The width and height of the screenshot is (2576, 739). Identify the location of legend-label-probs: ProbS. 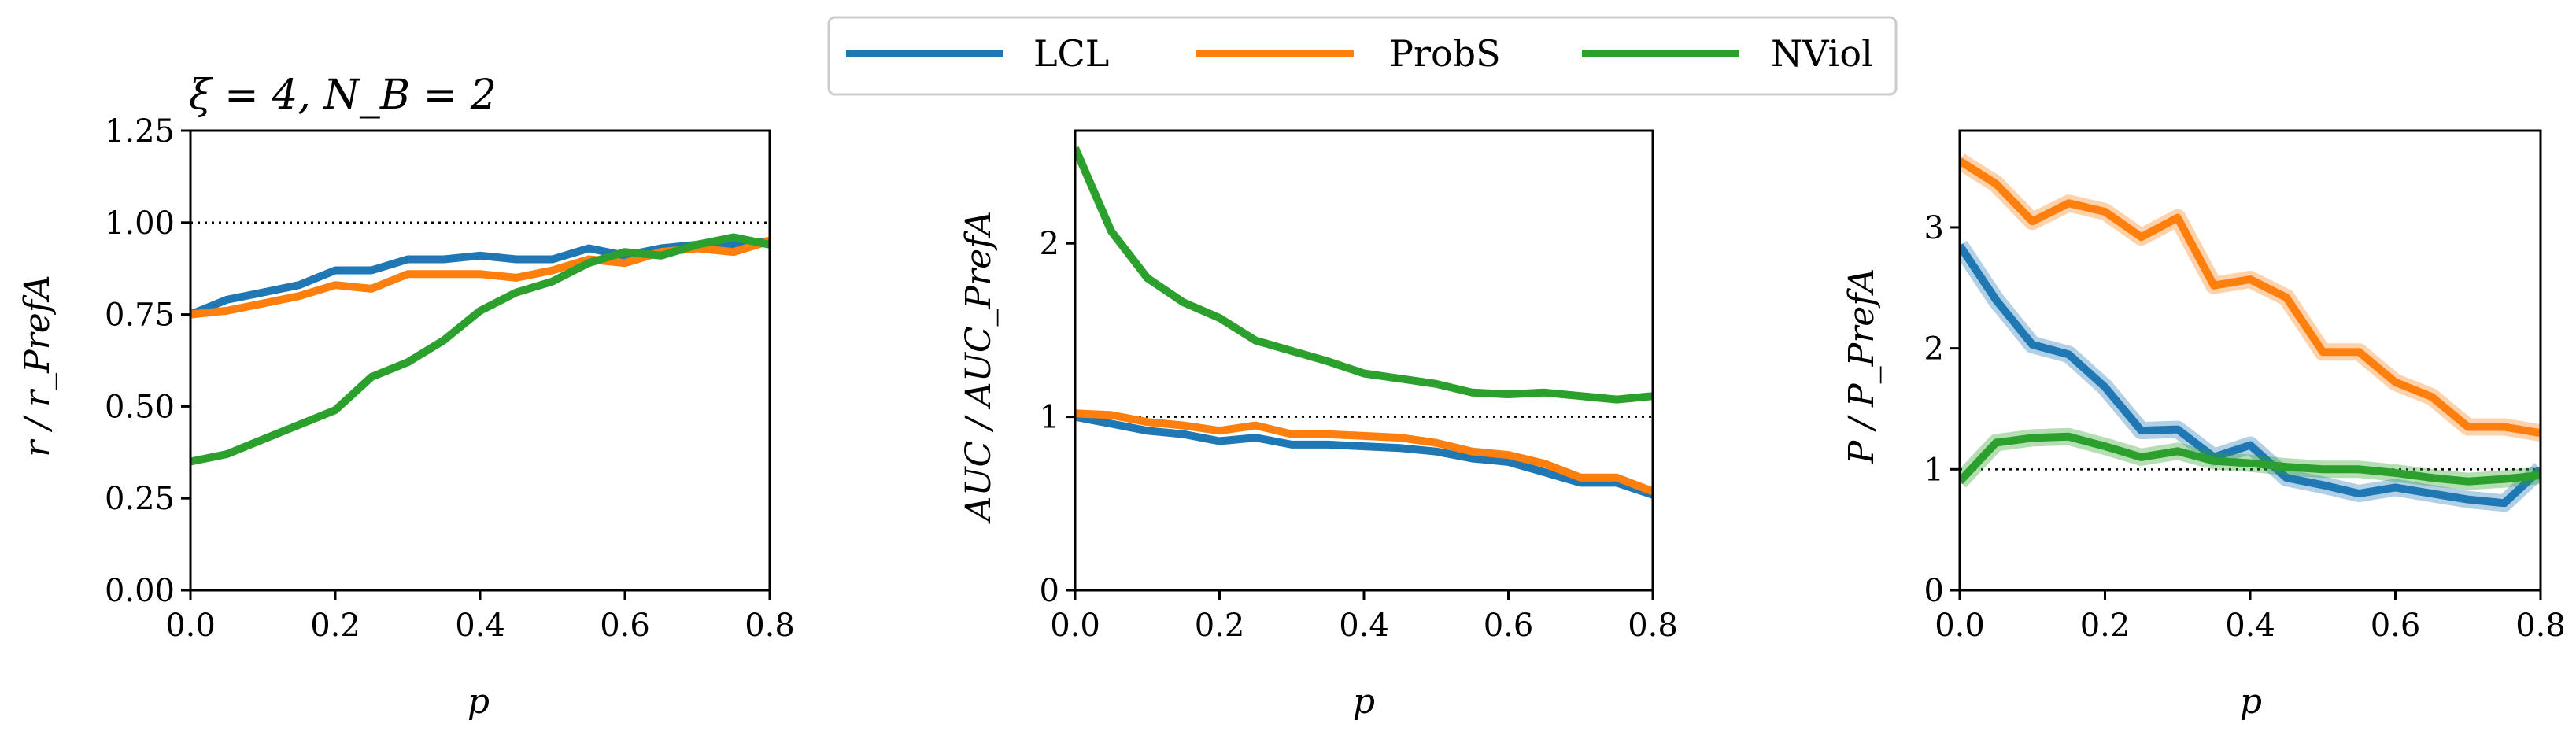
(1445, 53).